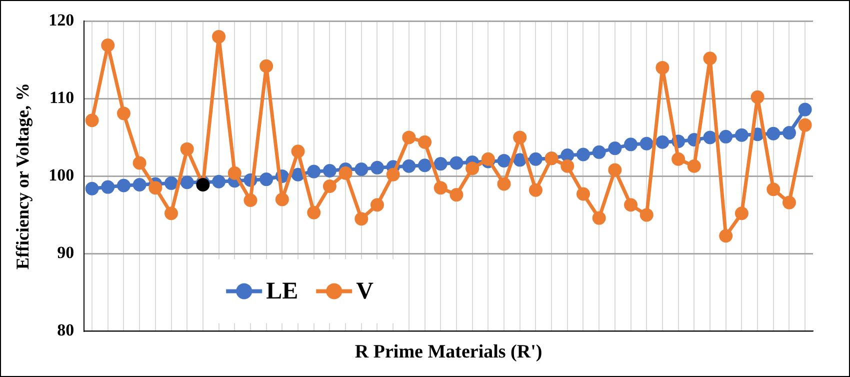 The width and height of the screenshot is (850, 377). I want to click on y-tick-label: 100, so click(61, 175).